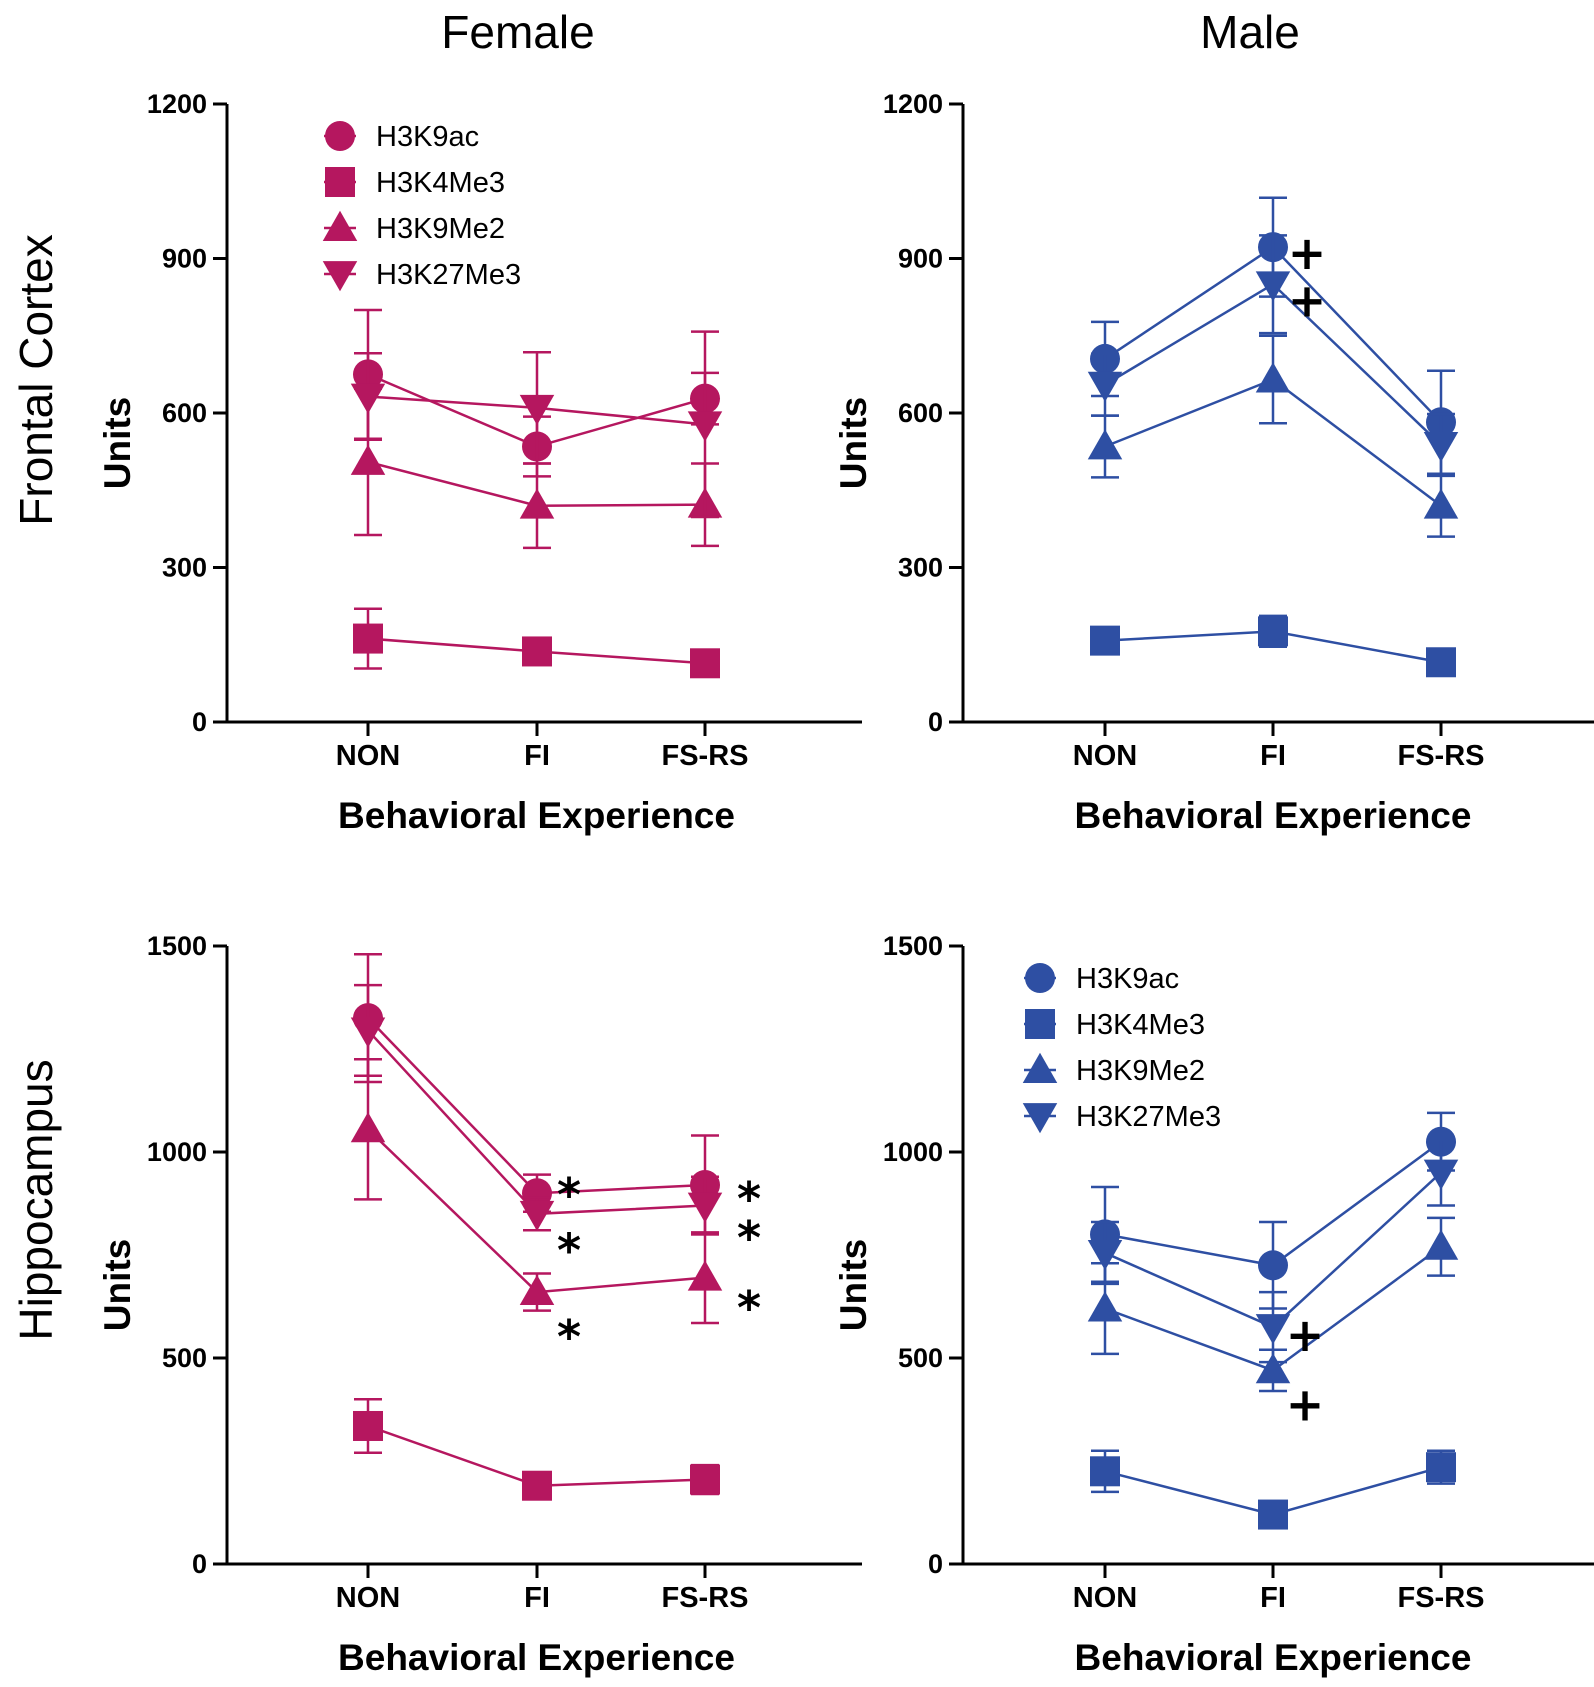  What do you see at coordinates (920, 413) in the screenshot?
I see `y-tick-label: 600` at bounding box center [920, 413].